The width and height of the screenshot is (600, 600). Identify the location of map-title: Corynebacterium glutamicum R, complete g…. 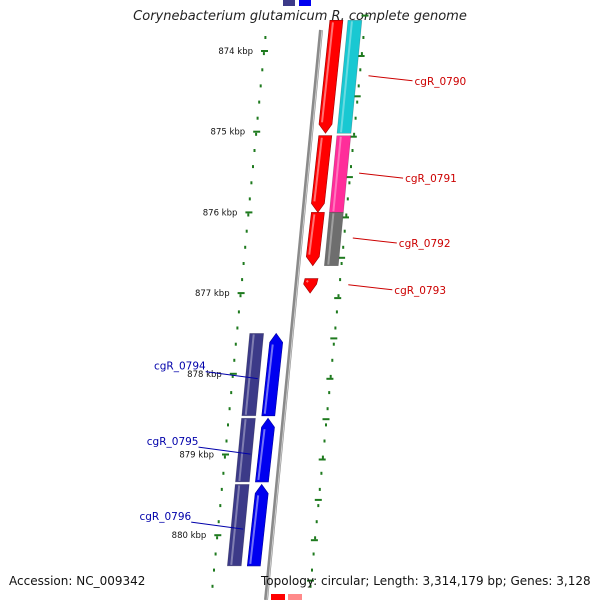
(300, 16).